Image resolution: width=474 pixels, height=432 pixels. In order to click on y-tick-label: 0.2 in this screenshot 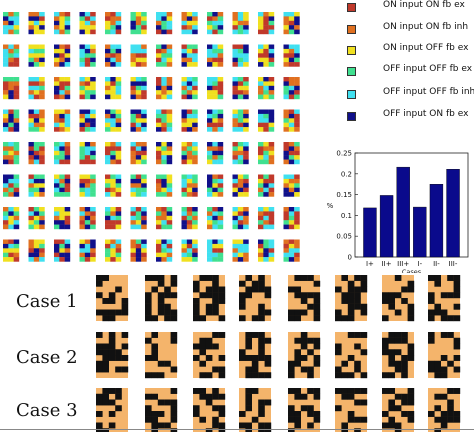, I will do `click(346, 174)`.